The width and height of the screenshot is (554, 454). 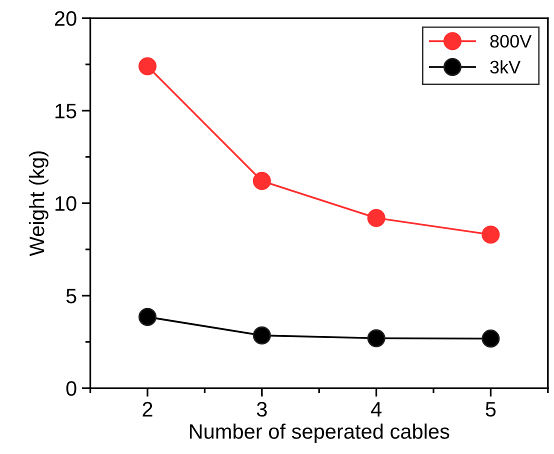 What do you see at coordinates (505, 67) in the screenshot?
I see `legend-label: 3kV` at bounding box center [505, 67].